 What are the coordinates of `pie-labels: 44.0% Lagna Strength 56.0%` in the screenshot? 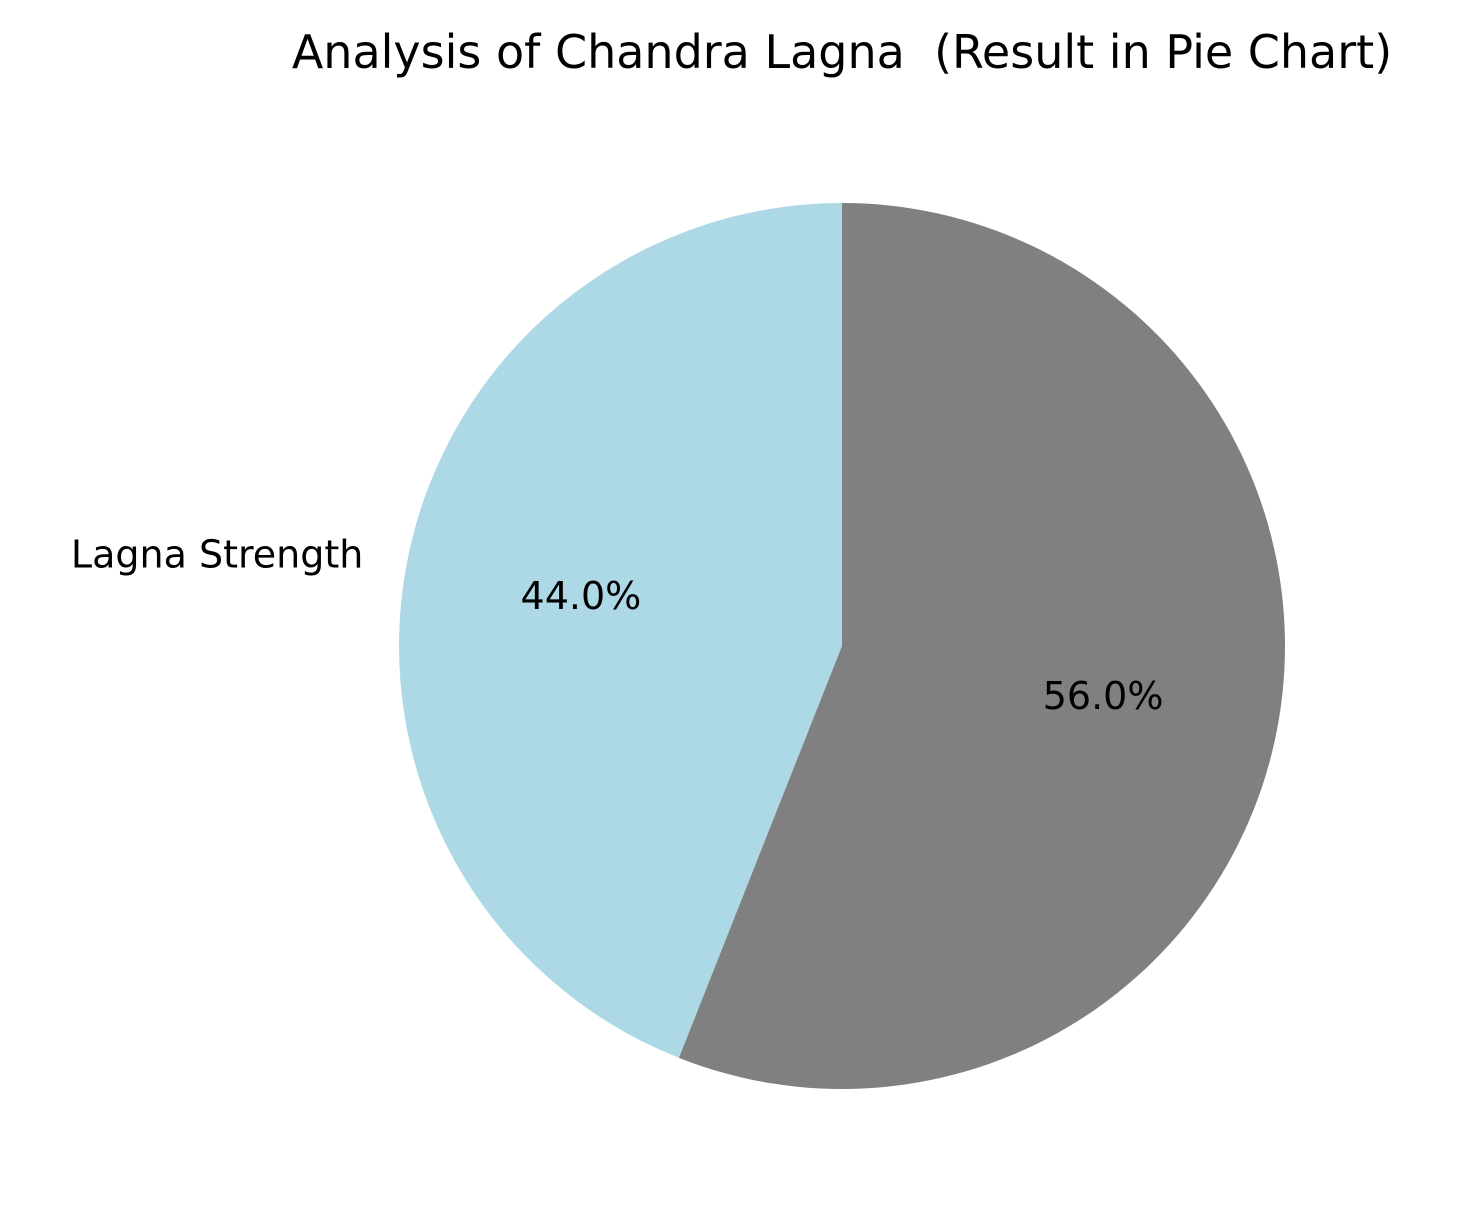 It's located at (617, 625).